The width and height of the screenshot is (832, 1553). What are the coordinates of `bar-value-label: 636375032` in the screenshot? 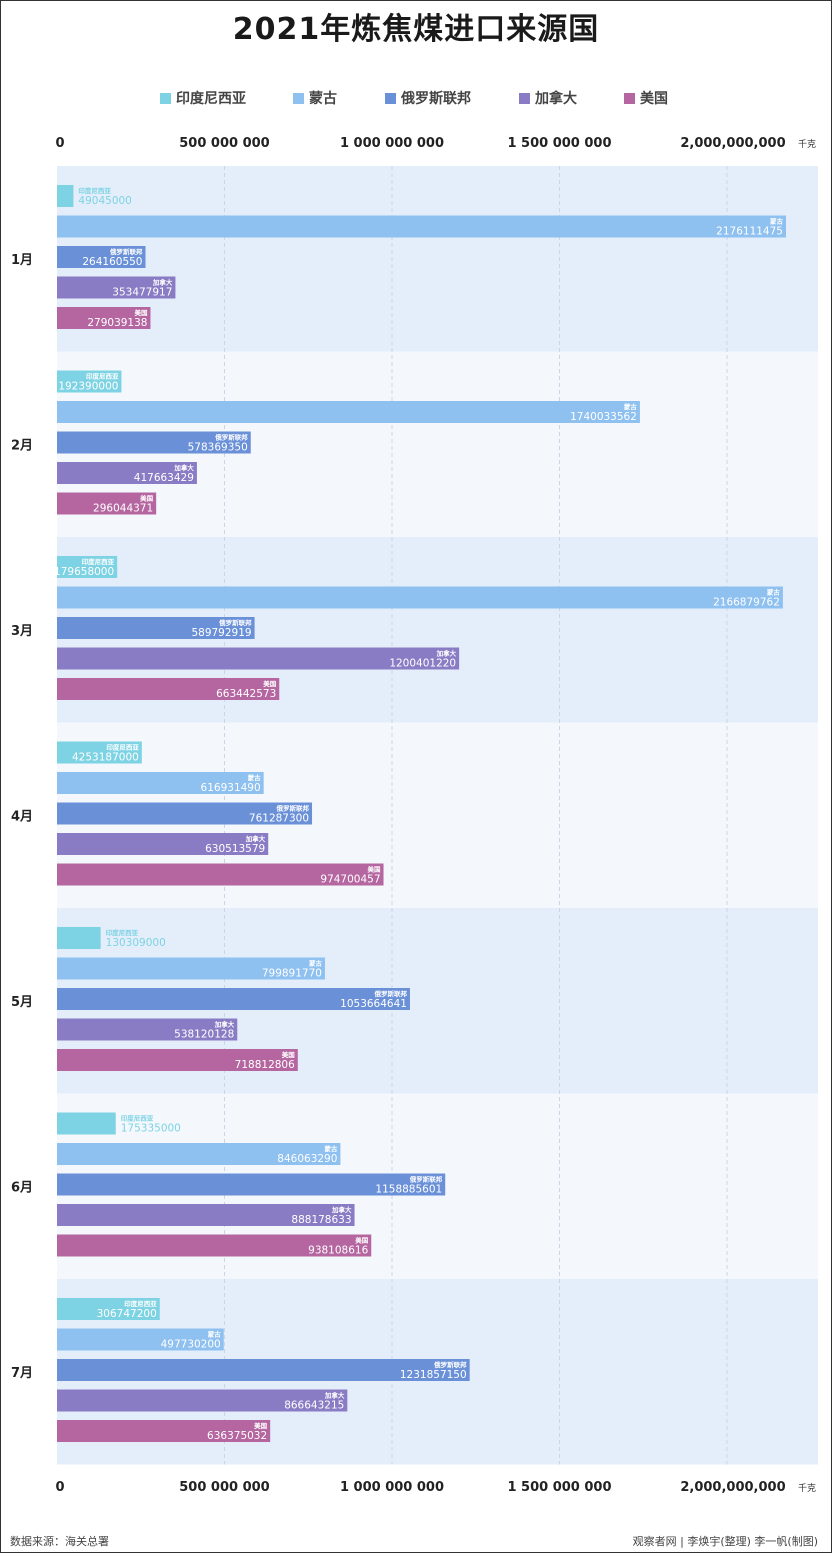 It's located at (237, 1436).